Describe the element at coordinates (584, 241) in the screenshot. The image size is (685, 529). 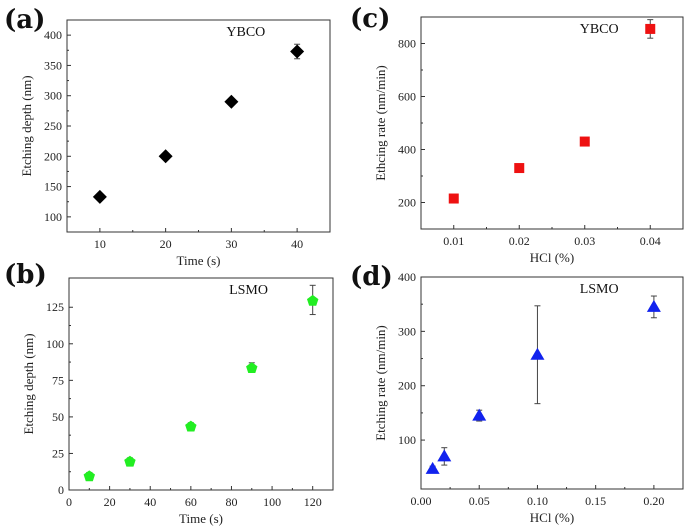
I see `x-tick-label: 0.03` at that location.